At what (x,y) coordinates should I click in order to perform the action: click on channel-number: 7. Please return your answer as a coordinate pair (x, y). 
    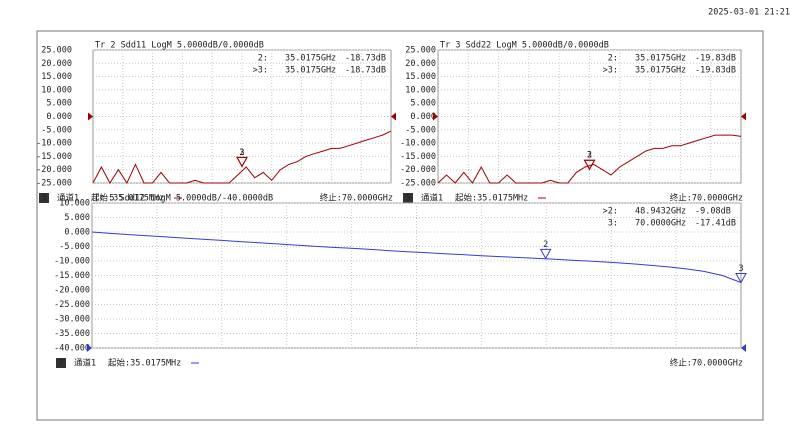
    Looking at the image, I should click on (60, 364).